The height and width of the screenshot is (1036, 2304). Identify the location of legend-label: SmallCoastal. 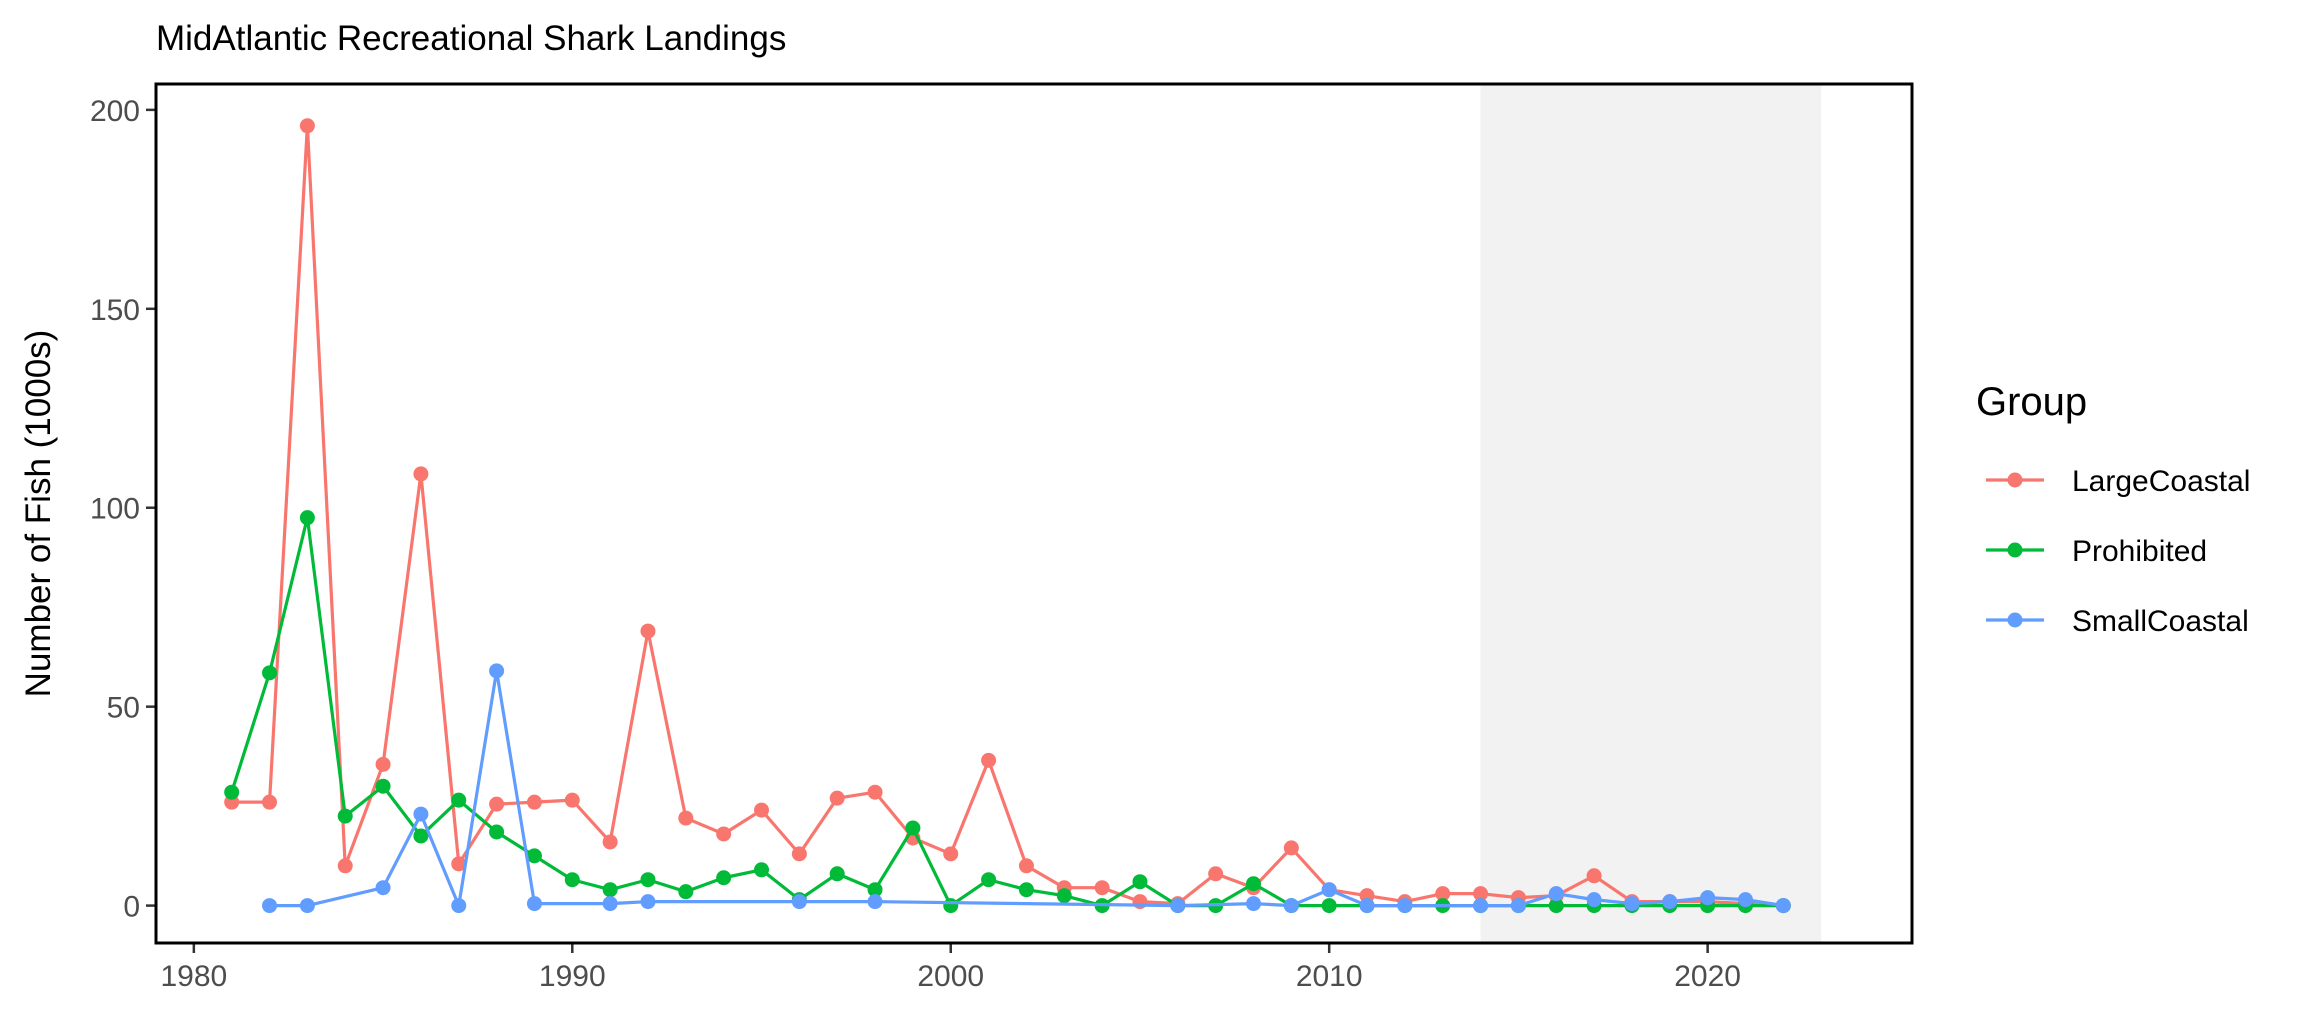
(2160, 621).